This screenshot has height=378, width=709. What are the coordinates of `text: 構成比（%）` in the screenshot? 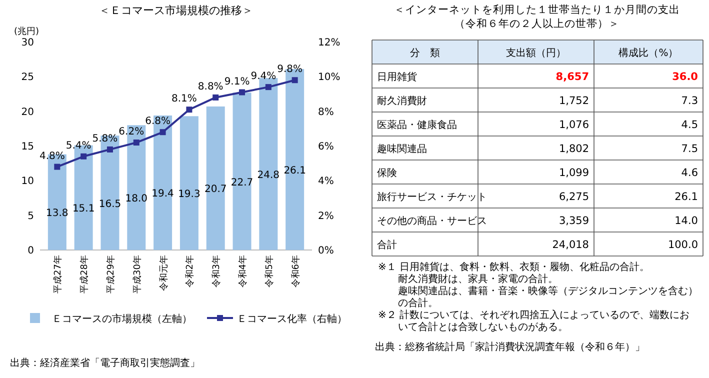 It's located at (648, 53).